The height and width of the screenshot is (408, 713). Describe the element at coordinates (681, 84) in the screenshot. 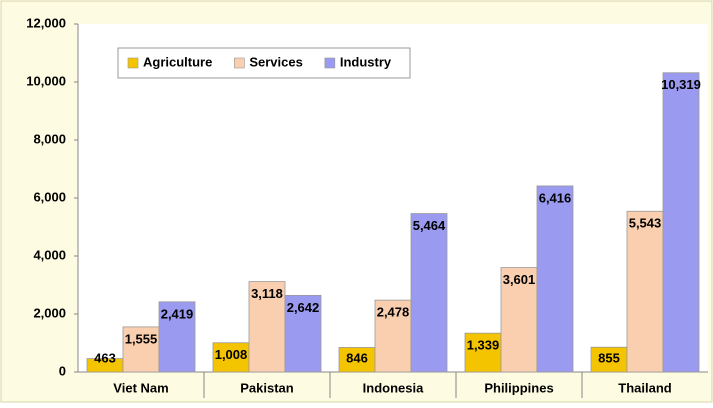

I see `value-label: 10,319` at that location.